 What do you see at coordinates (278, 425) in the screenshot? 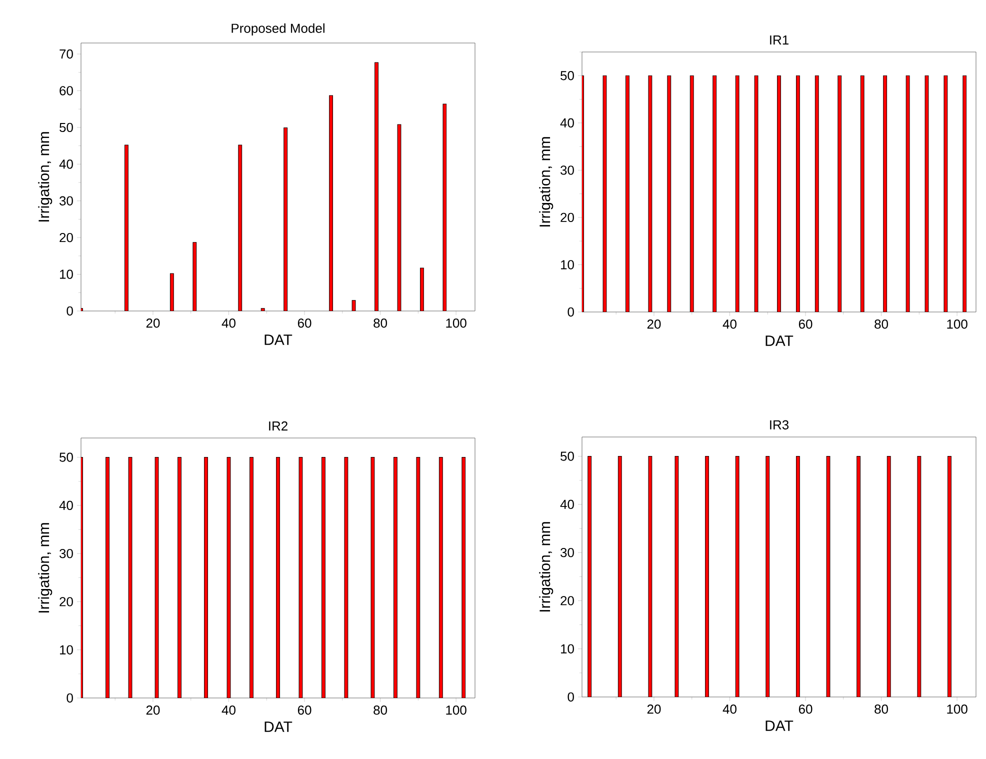
I see `chart-title: IR2` at bounding box center [278, 425].